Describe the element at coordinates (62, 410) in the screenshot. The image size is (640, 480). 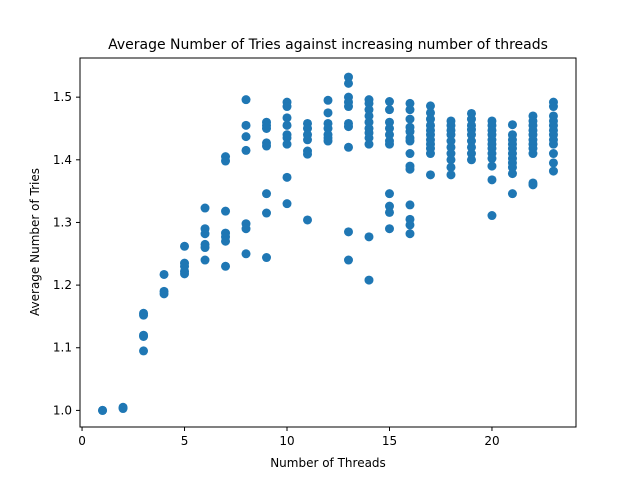
I see `y-tick-label: 1.0` at that location.